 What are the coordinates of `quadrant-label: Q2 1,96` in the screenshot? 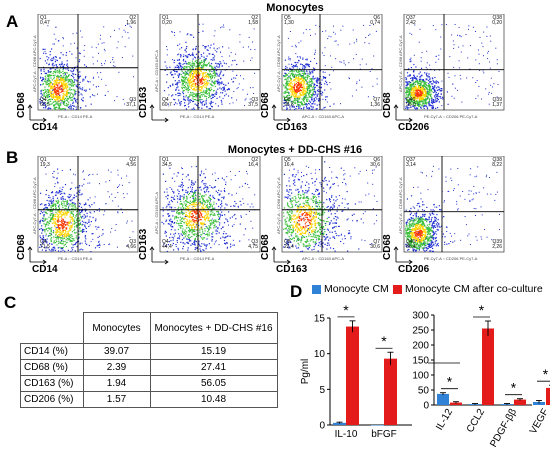 It's located at (127, 21).